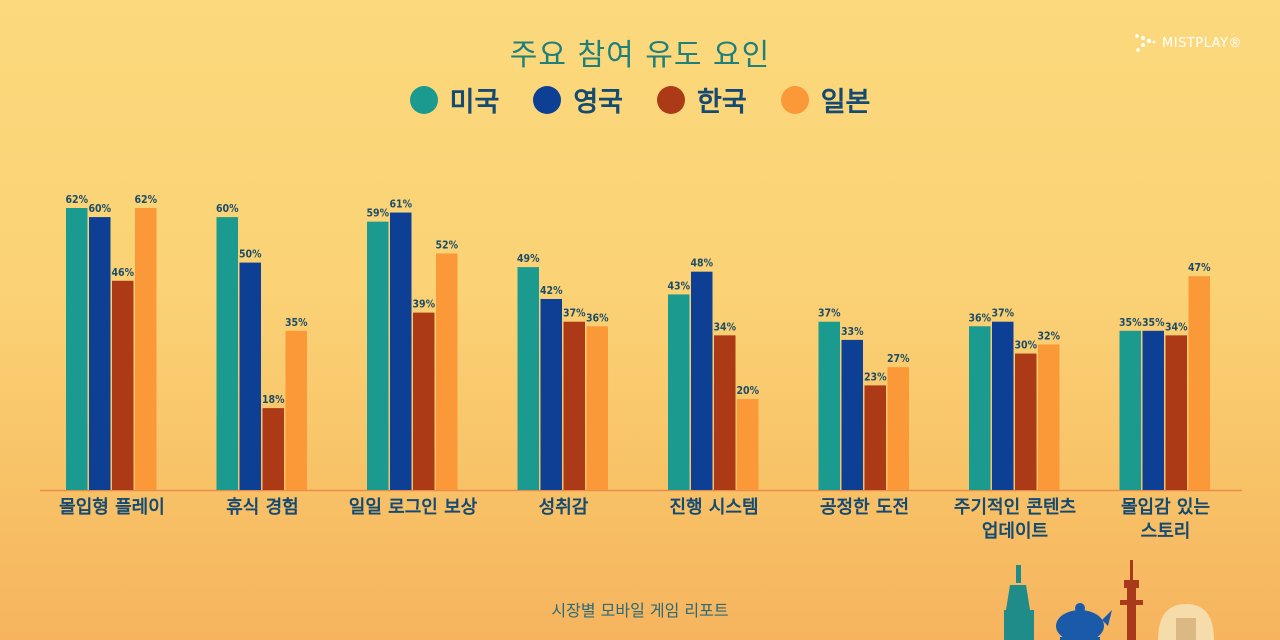 This screenshot has width=1280, height=640. I want to click on japanese-shrine-icon, so click(1186, 622).